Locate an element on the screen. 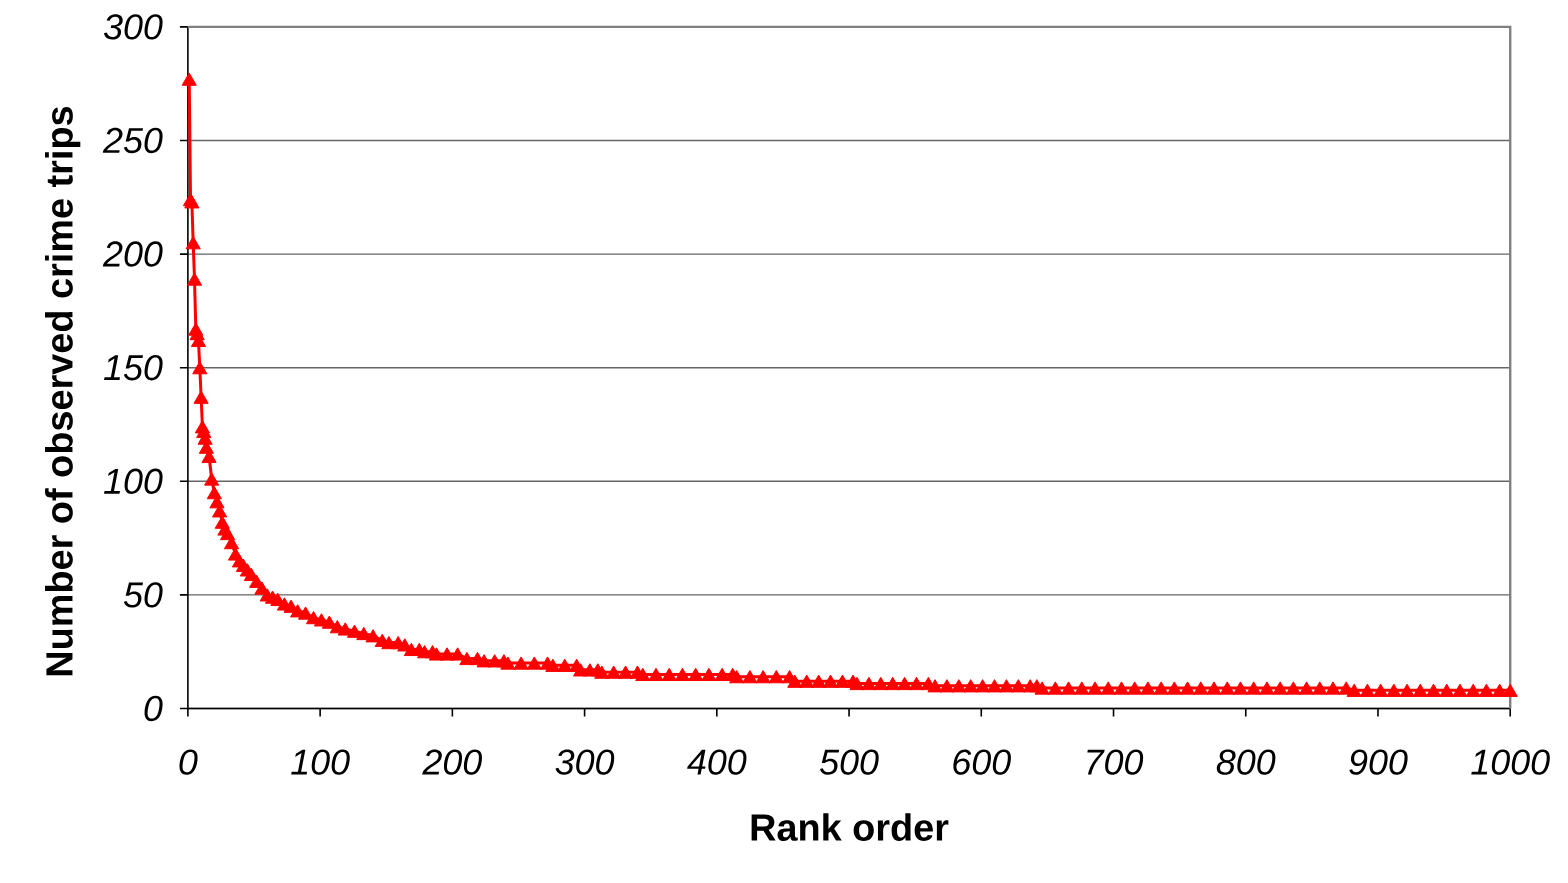 The width and height of the screenshot is (1568, 883). y-tick-label: 100 is located at coordinates (133, 481).